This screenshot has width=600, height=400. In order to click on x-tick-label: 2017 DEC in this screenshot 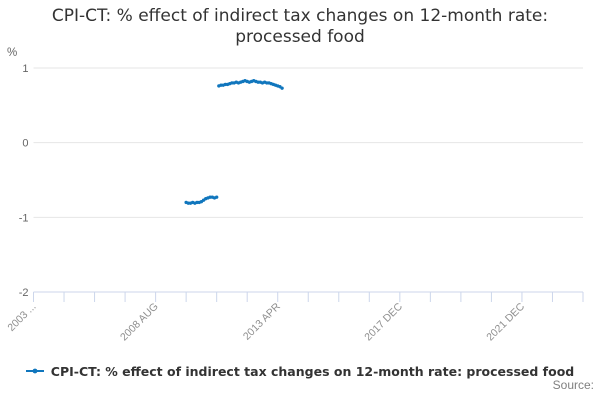, I will do `click(383, 321)`.